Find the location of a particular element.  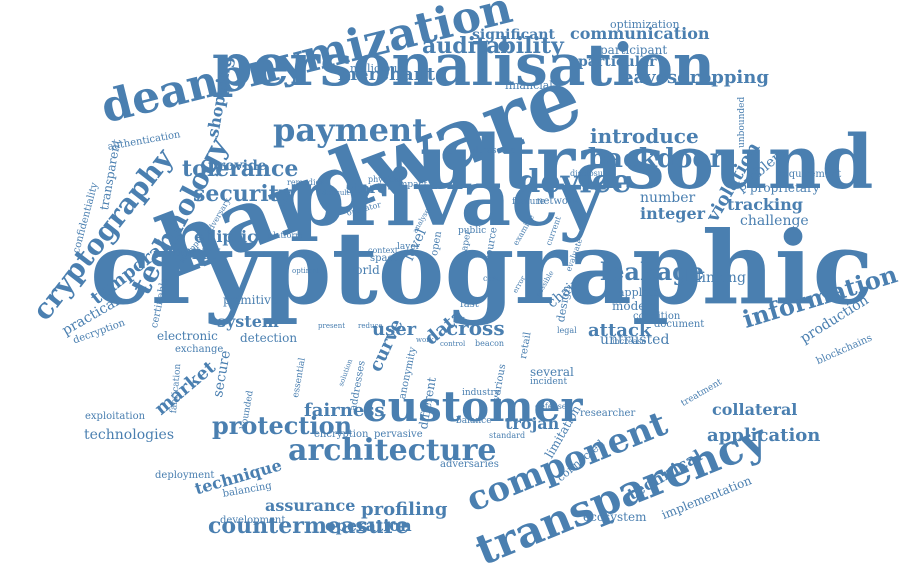

word-store: store is located at coordinates (366, 189).